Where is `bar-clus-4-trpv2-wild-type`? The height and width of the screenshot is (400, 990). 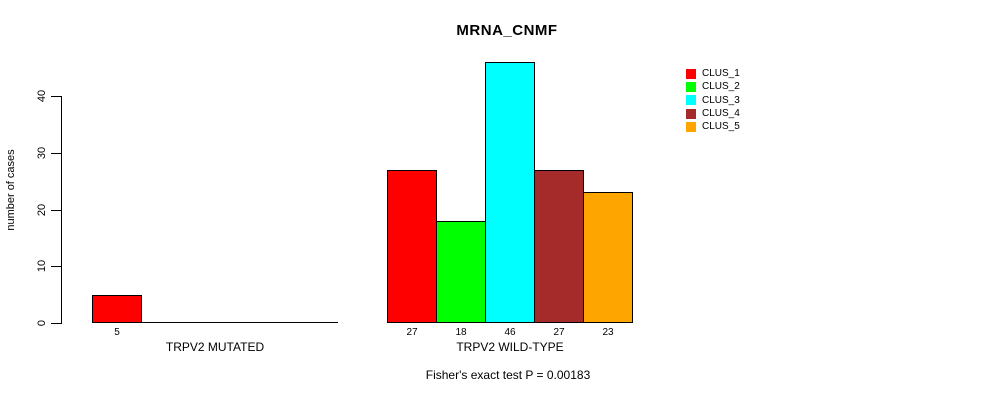 bar-clus-4-trpv2-wild-type is located at coordinates (559, 246).